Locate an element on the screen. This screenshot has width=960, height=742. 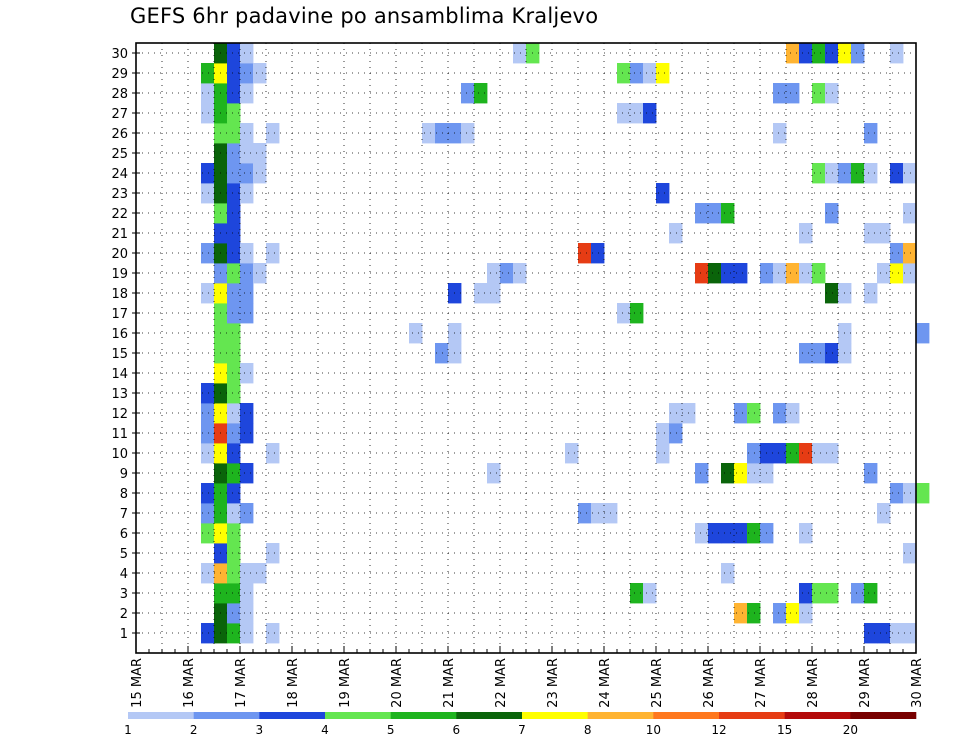
legend-label: 3 is located at coordinates (260, 730).